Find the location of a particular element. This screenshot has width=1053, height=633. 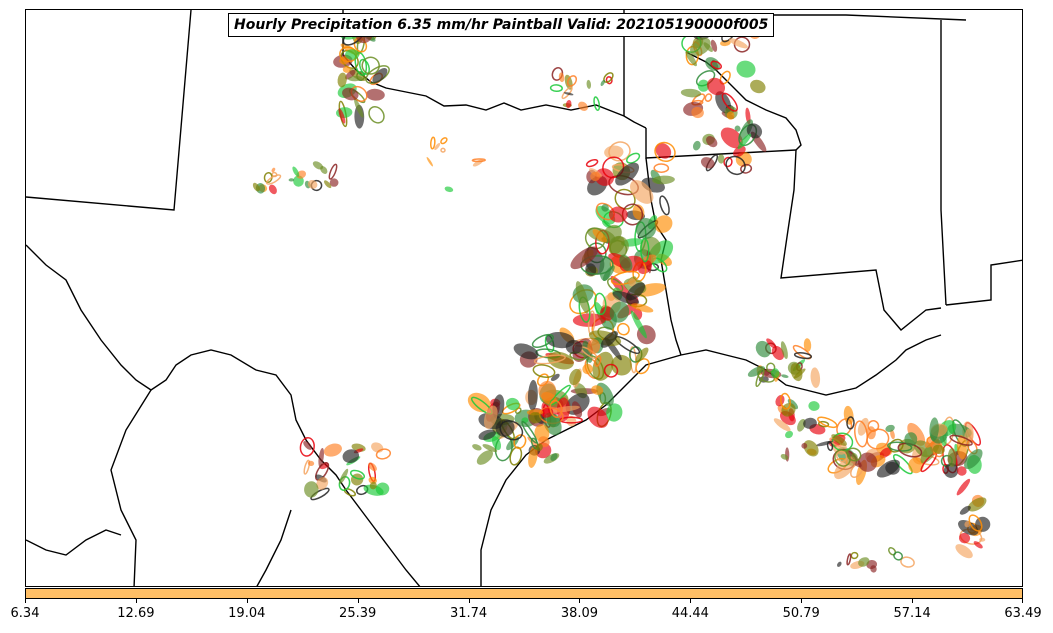

colorbar-tick-label: 44.44 is located at coordinates (690, 613).